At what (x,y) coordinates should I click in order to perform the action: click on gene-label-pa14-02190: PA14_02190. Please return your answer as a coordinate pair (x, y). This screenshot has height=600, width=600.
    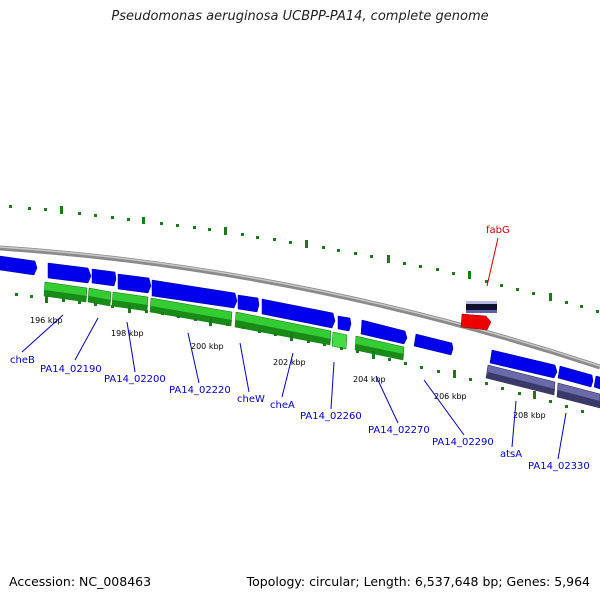
    Looking at the image, I should click on (71, 369).